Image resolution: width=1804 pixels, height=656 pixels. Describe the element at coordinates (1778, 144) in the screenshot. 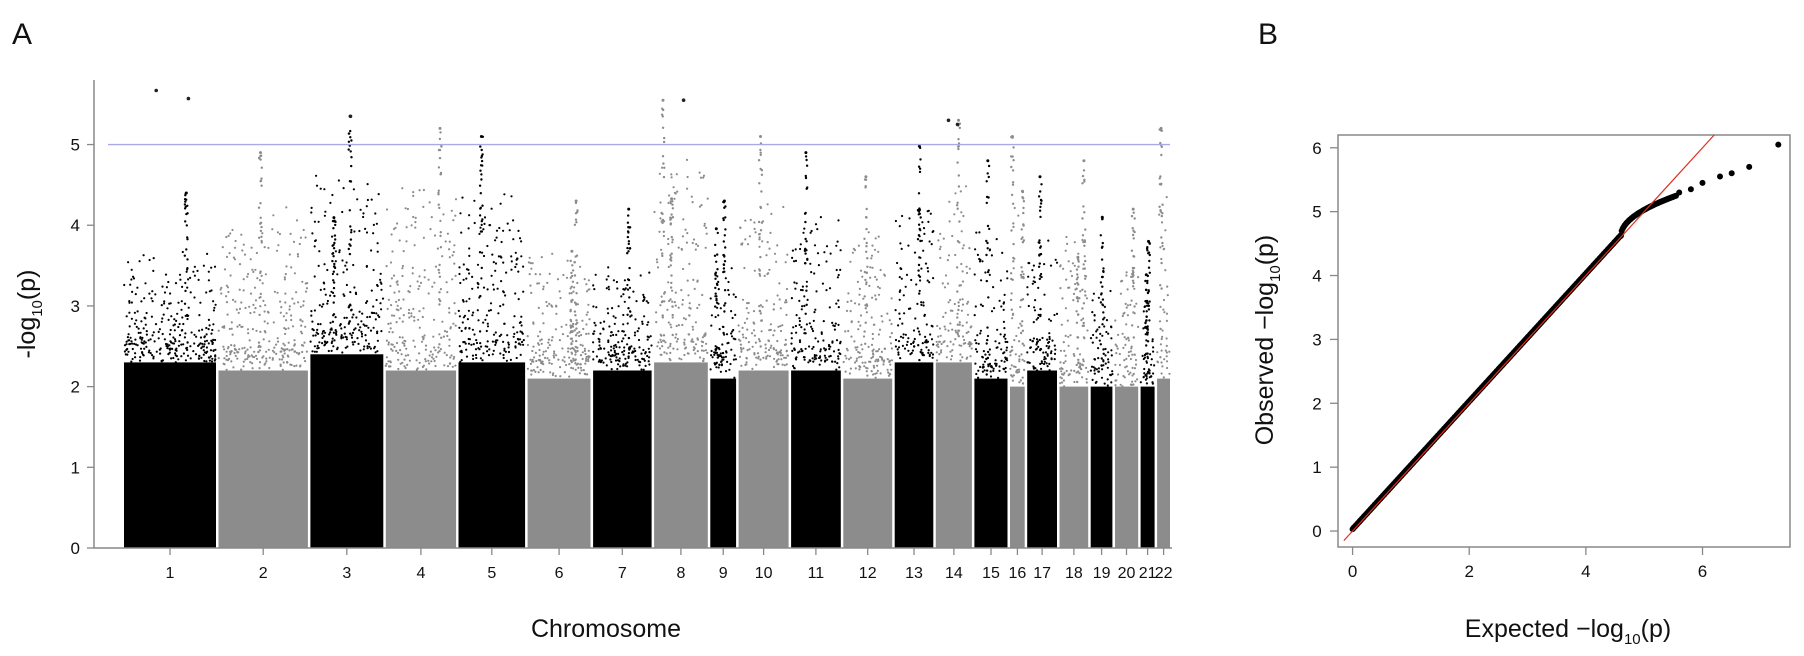

I see `qq-tail-point` at that location.